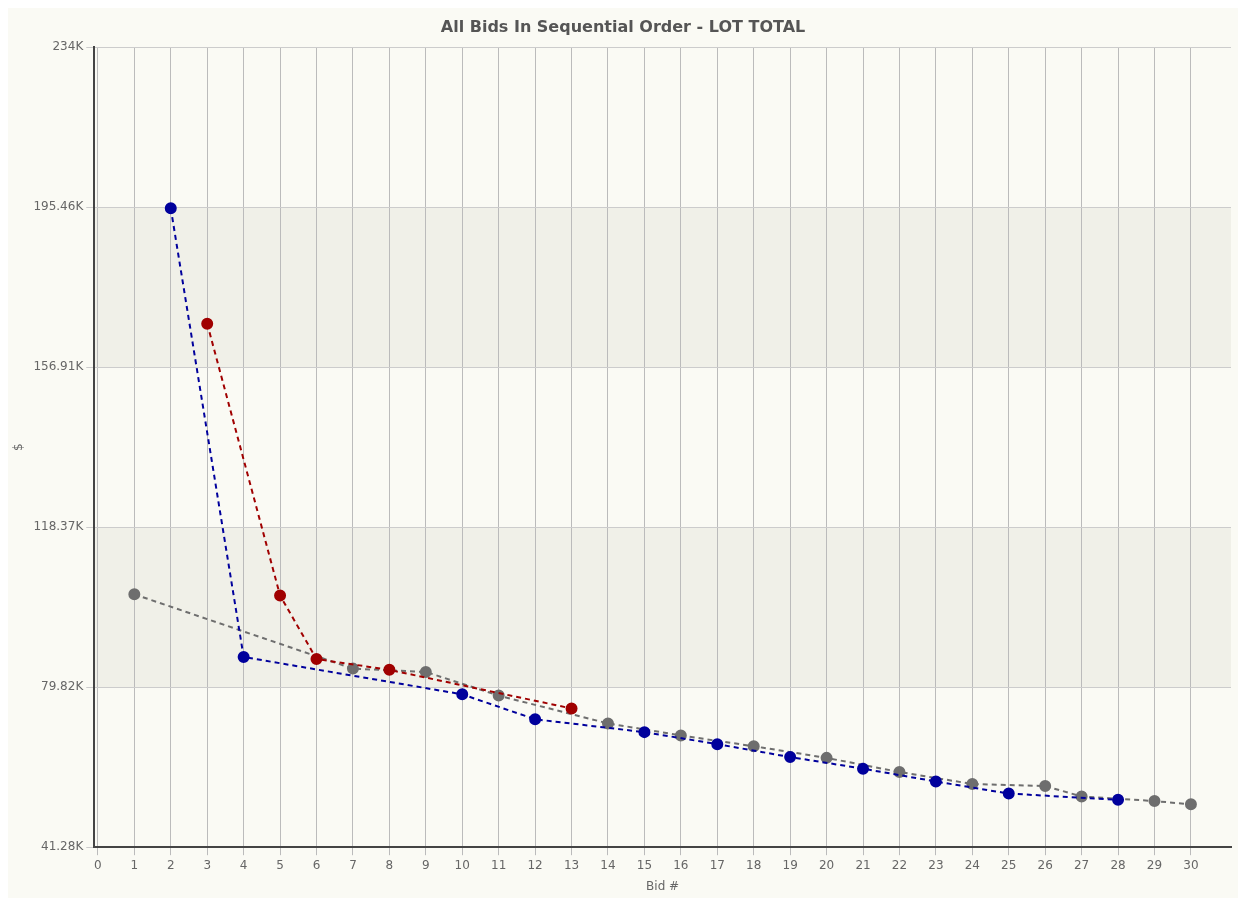 Image resolution: width=1248 pixels, height=908 pixels. I want to click on x-tick-label: 25, so click(1009, 864).